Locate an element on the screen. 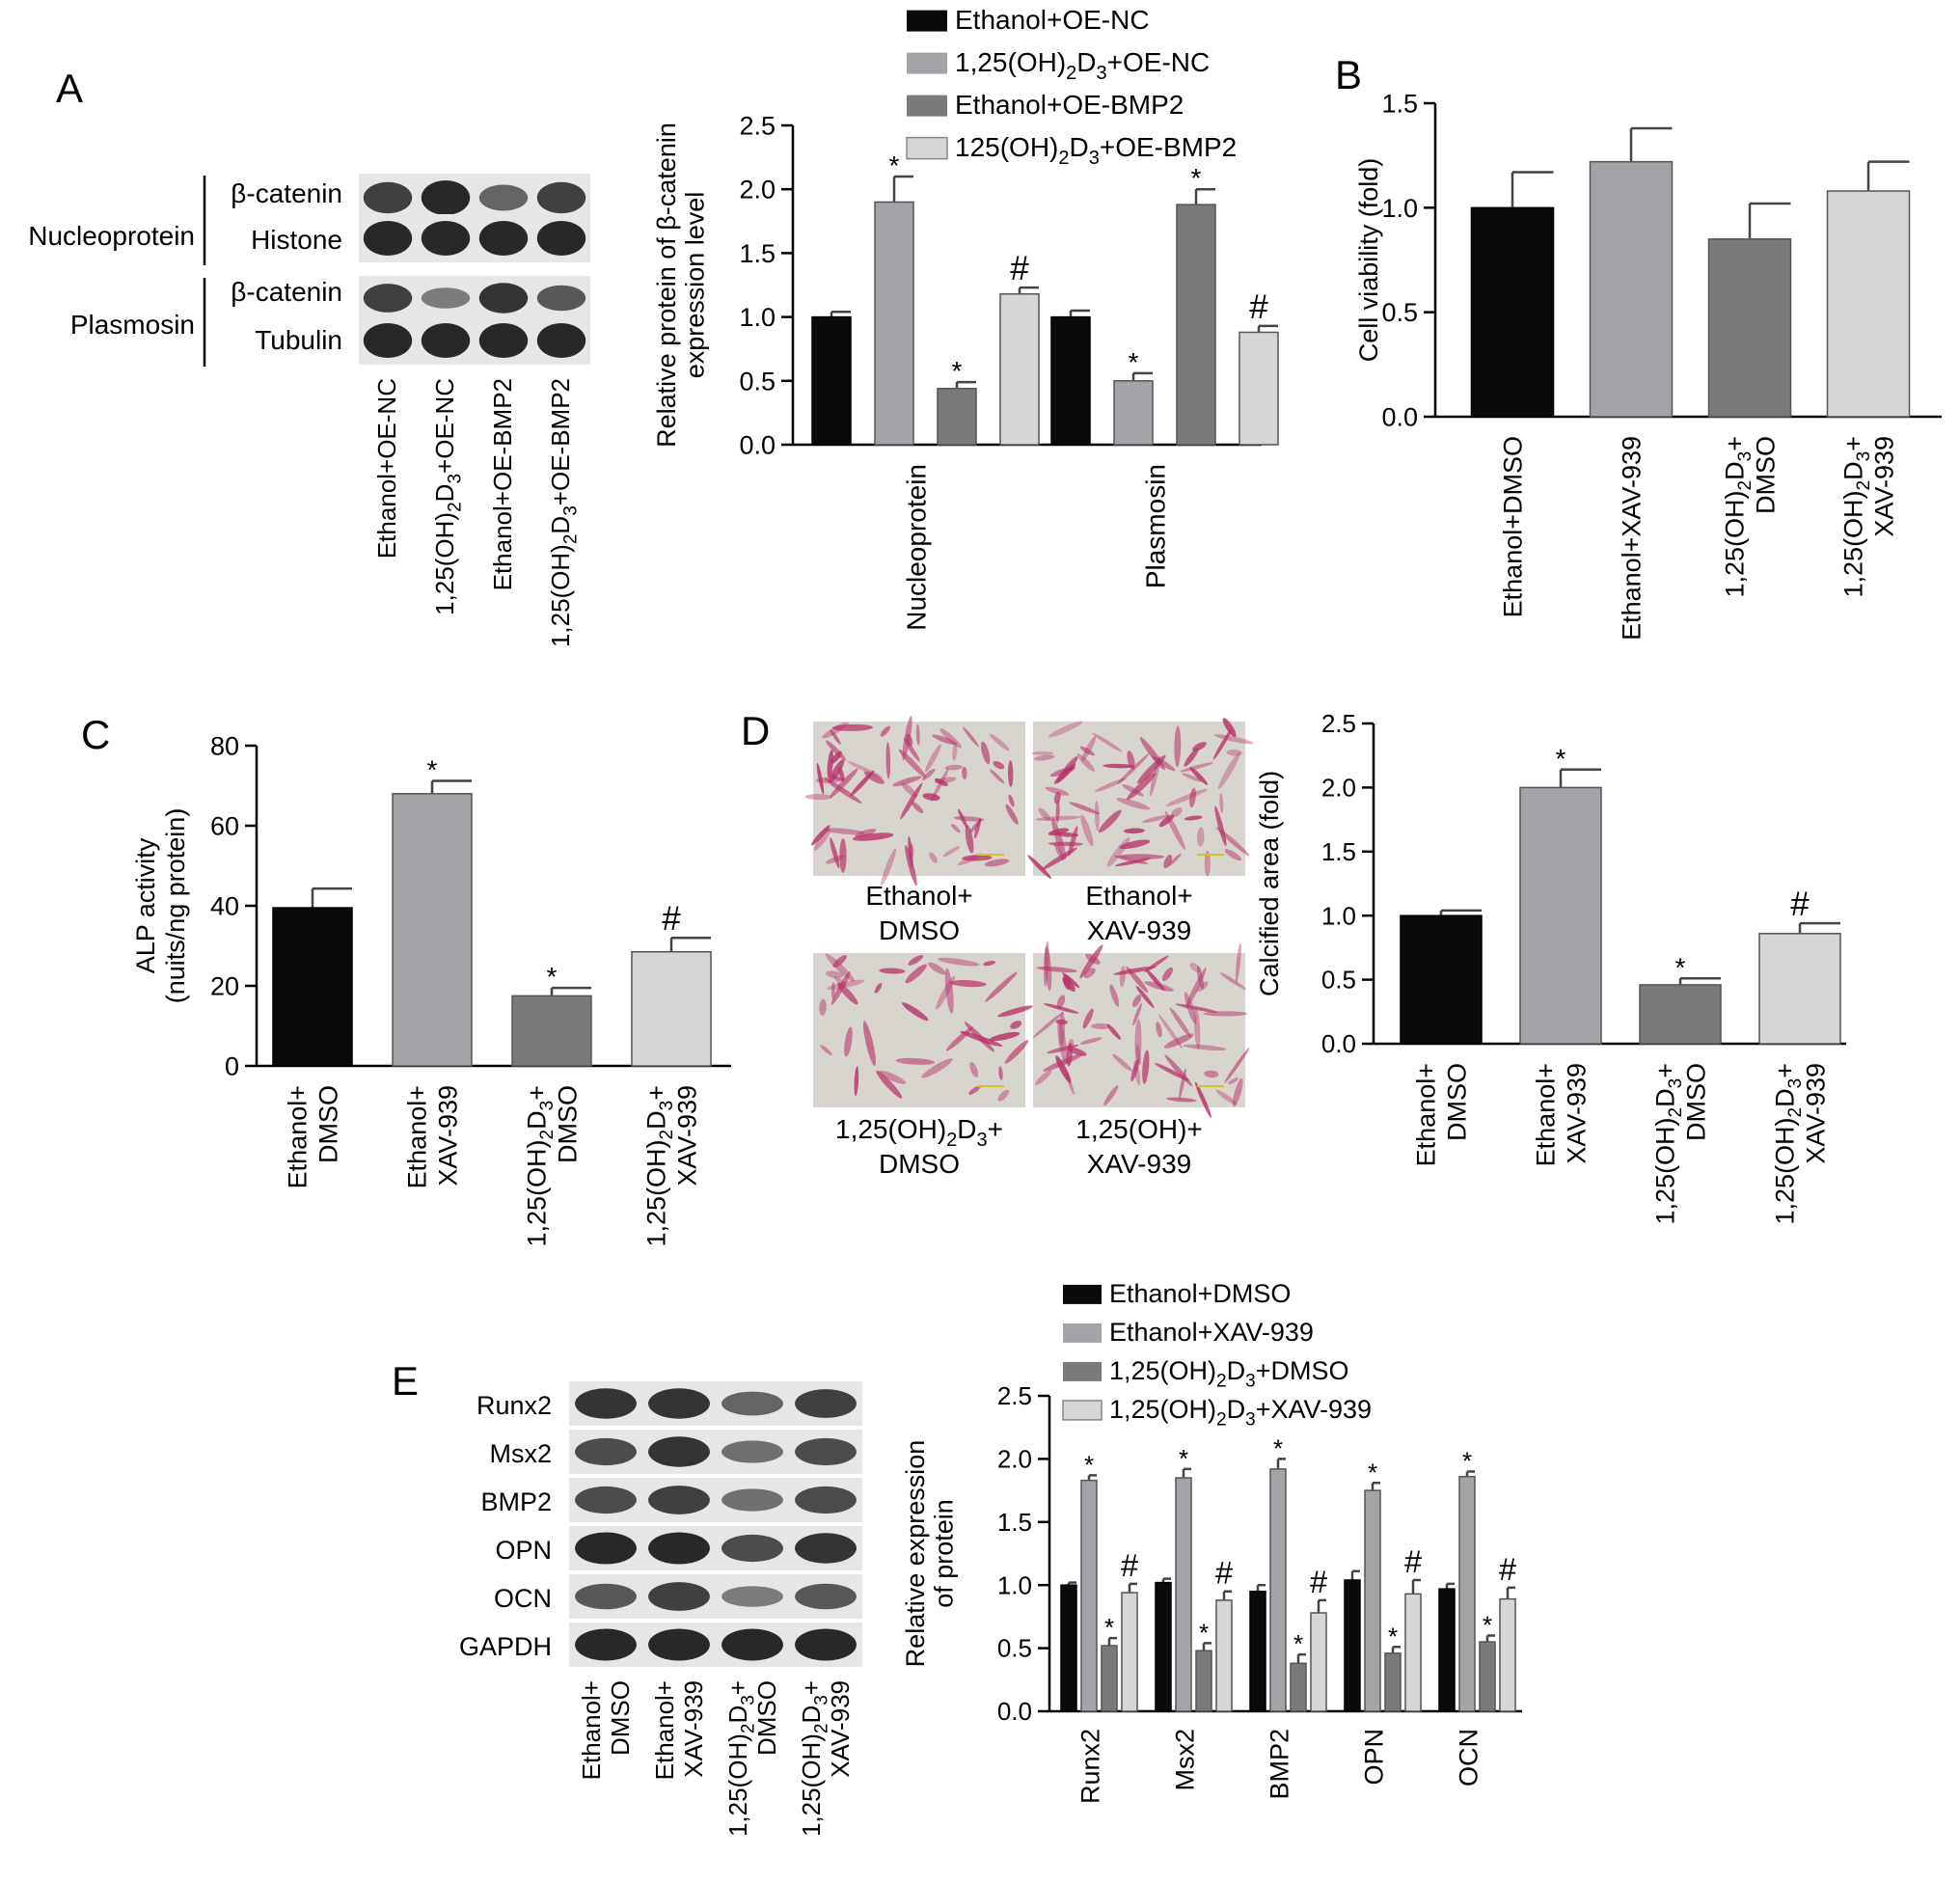  x-category-label: Ethanol+XAV-939 is located at coordinates (1631, 538).